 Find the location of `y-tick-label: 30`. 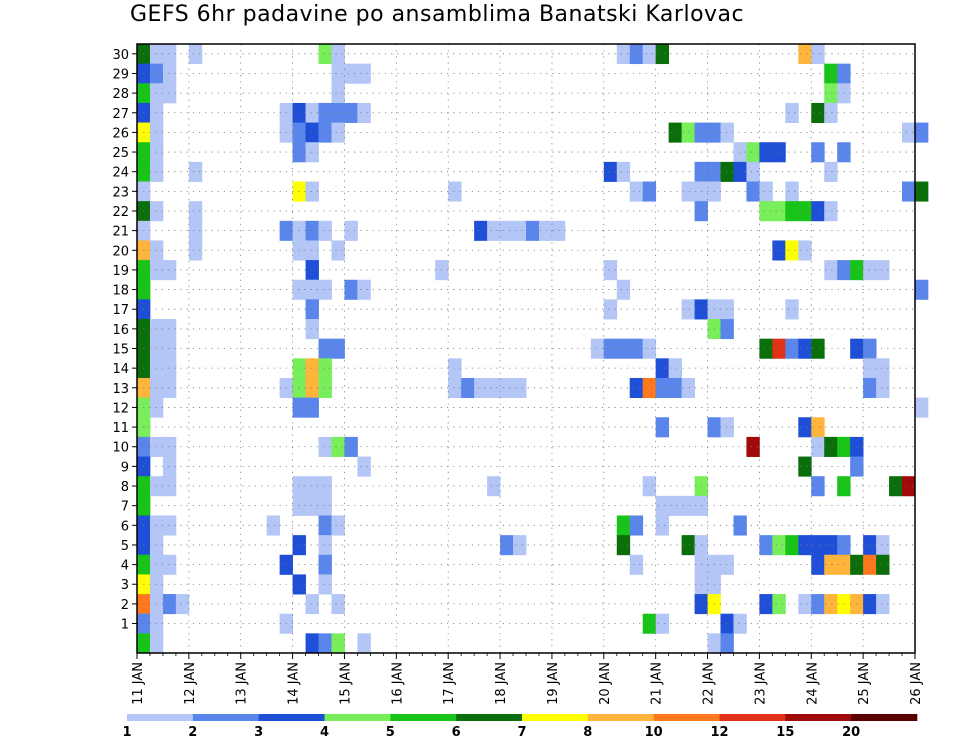

y-tick-label: 30 is located at coordinates (120, 55).